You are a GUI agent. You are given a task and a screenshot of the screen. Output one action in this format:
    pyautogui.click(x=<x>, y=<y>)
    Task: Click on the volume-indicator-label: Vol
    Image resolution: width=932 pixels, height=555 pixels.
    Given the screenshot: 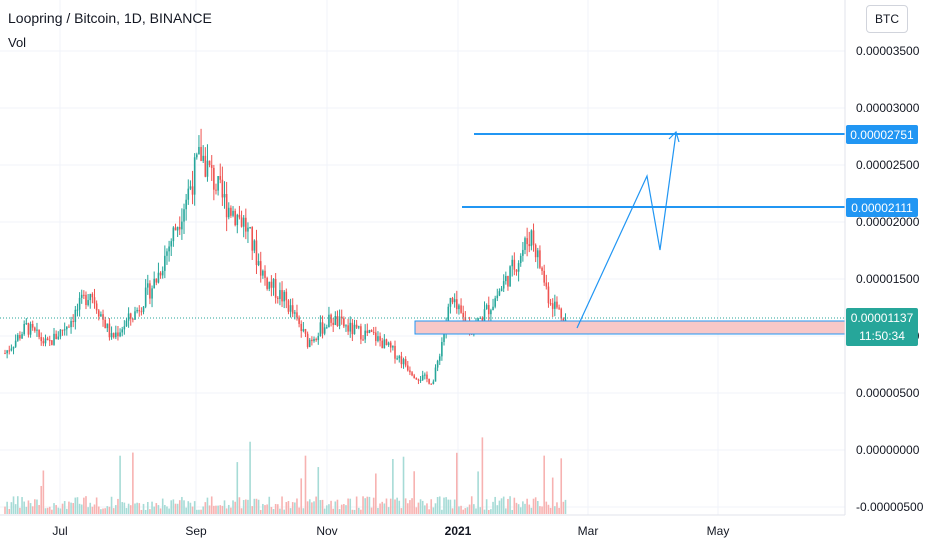 What is the action you would take?
    pyautogui.click(x=17, y=42)
    